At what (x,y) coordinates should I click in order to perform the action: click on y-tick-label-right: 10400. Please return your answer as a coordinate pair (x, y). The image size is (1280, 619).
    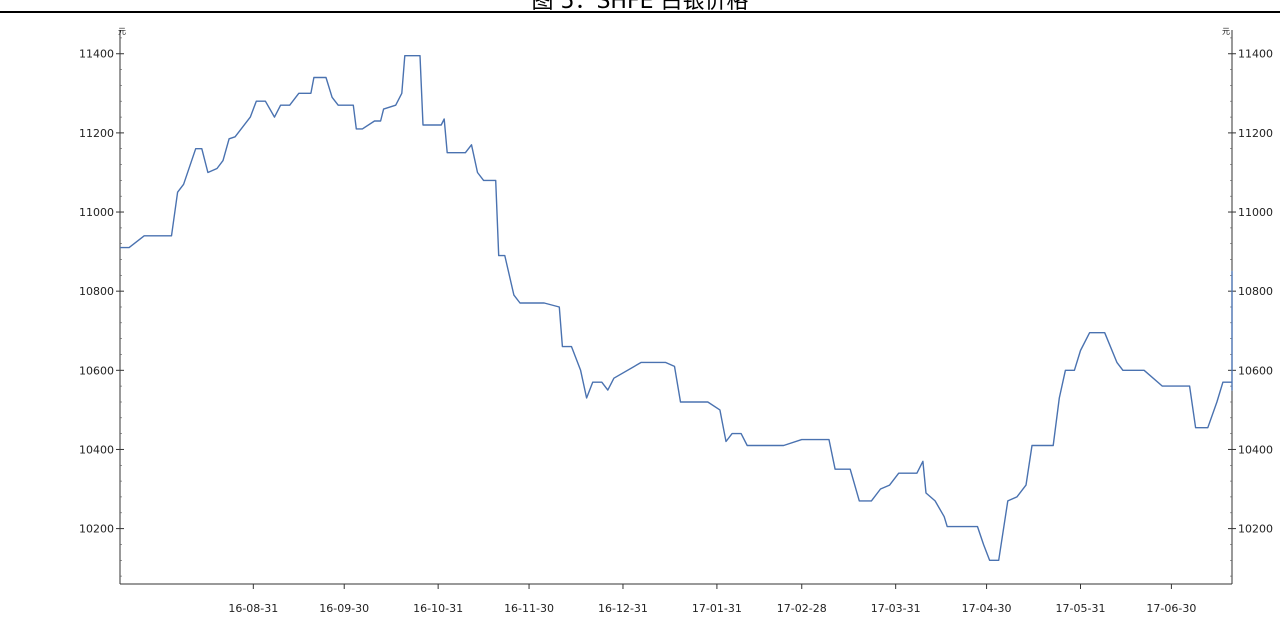
    Looking at the image, I should click on (1255, 449).